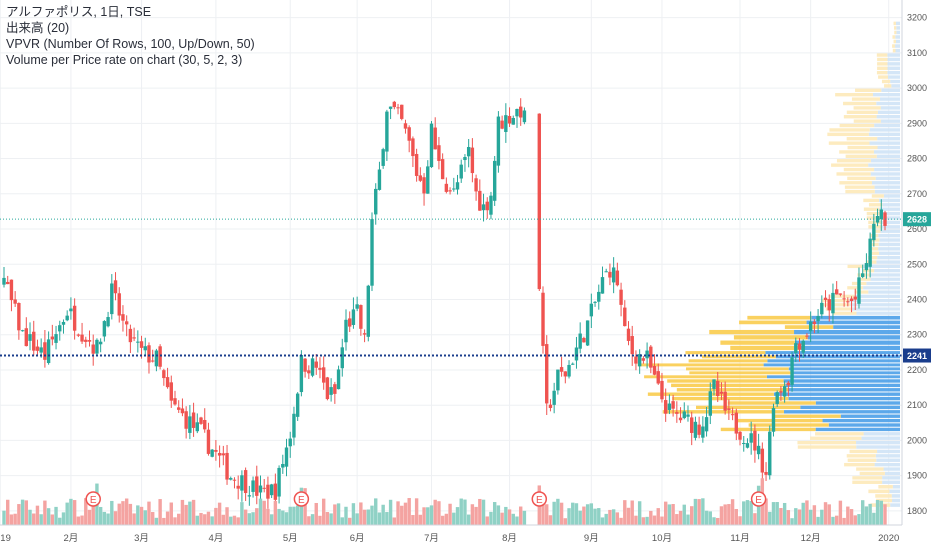 This screenshot has width=932, height=550. Describe the element at coordinates (917, 275) in the screenshot. I see `price-axis-bg` at that location.